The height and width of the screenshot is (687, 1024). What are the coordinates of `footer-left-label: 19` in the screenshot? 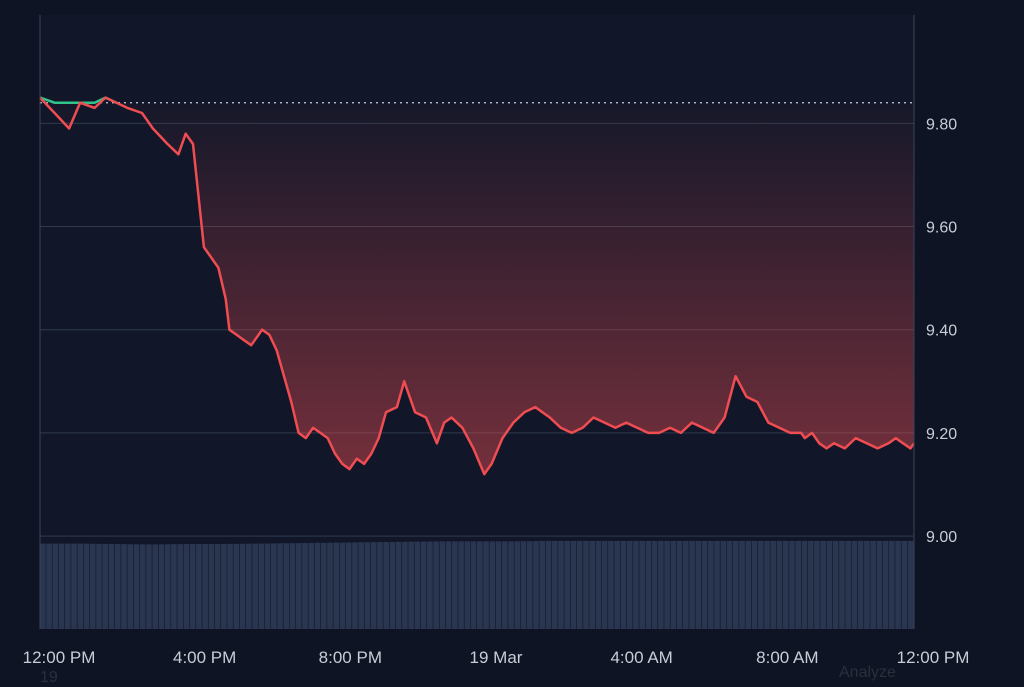 It's located at (49, 677).